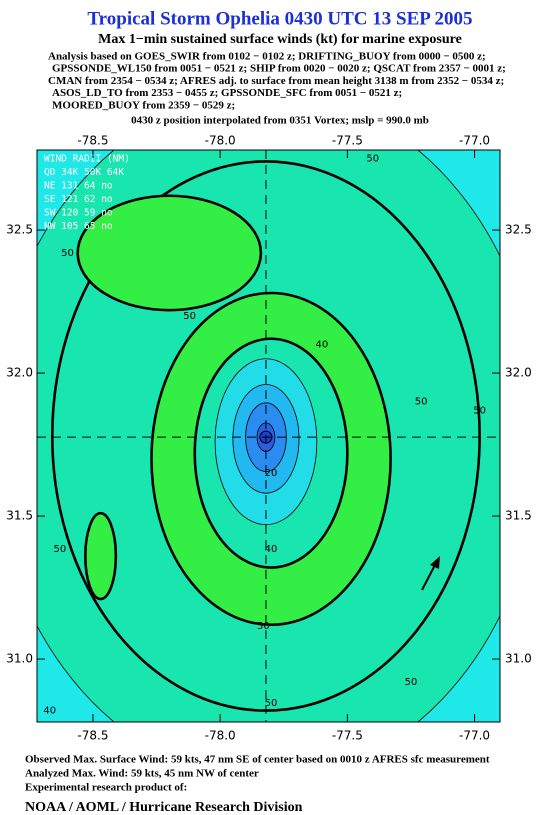 This screenshot has height=815, width=560. I want to click on wind-radii-line: QD 34K 50K 64K, so click(84, 172).